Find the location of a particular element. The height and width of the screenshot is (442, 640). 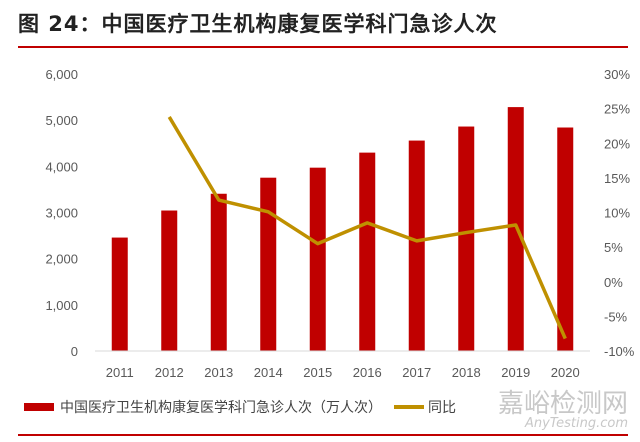

legend-line-swatch is located at coordinates (409, 407).